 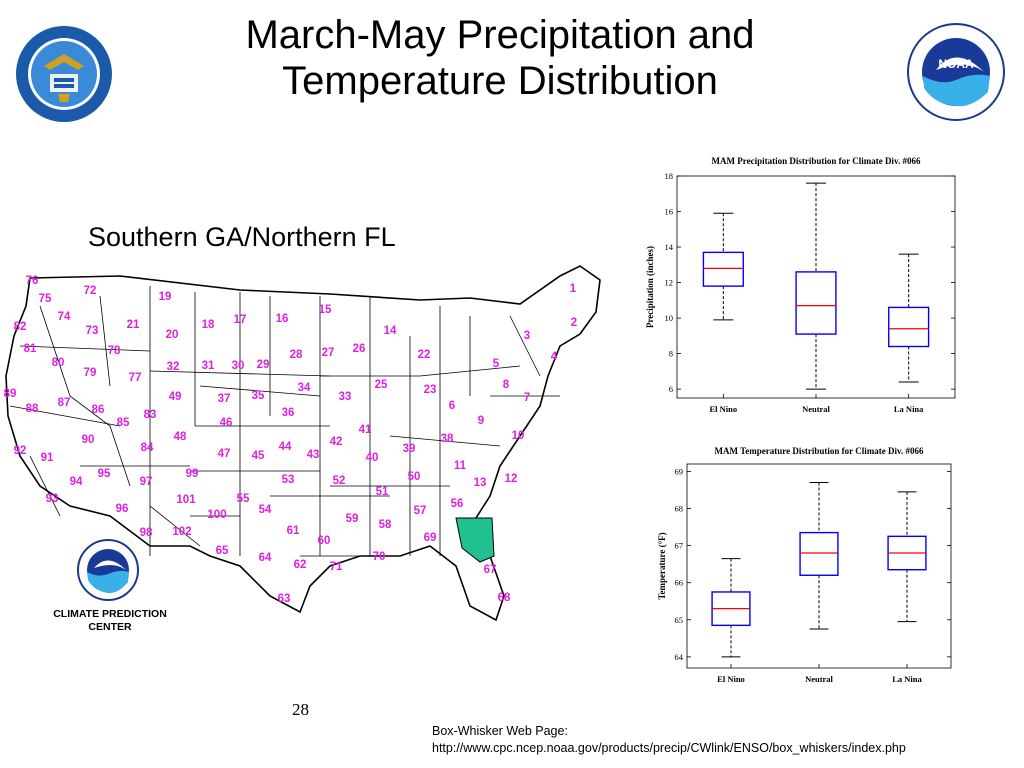 What do you see at coordinates (679, 546) in the screenshot?
I see `y-tick-label: 67` at bounding box center [679, 546].